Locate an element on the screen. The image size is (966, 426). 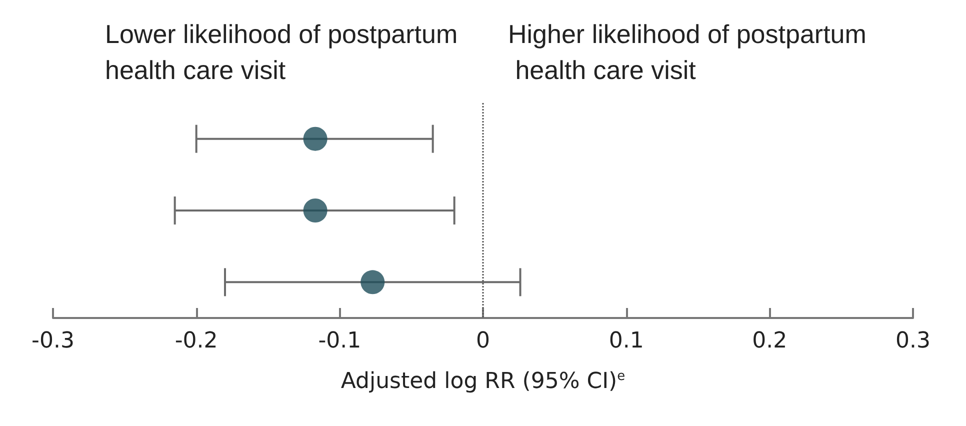
x-tick-label: -0.2 is located at coordinates (196, 341).